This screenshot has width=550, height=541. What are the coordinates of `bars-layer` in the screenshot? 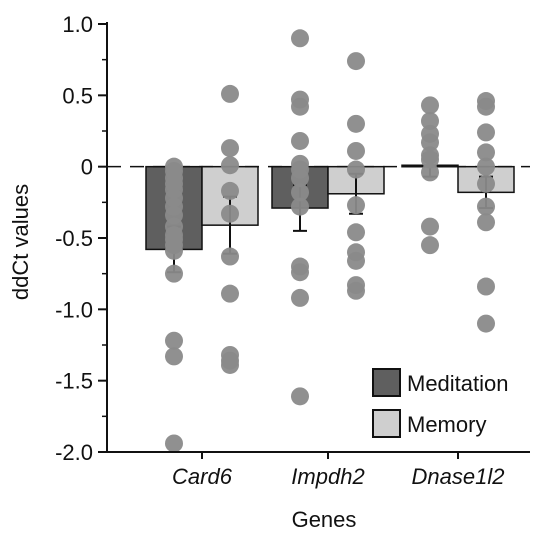 It's located at (330, 207).